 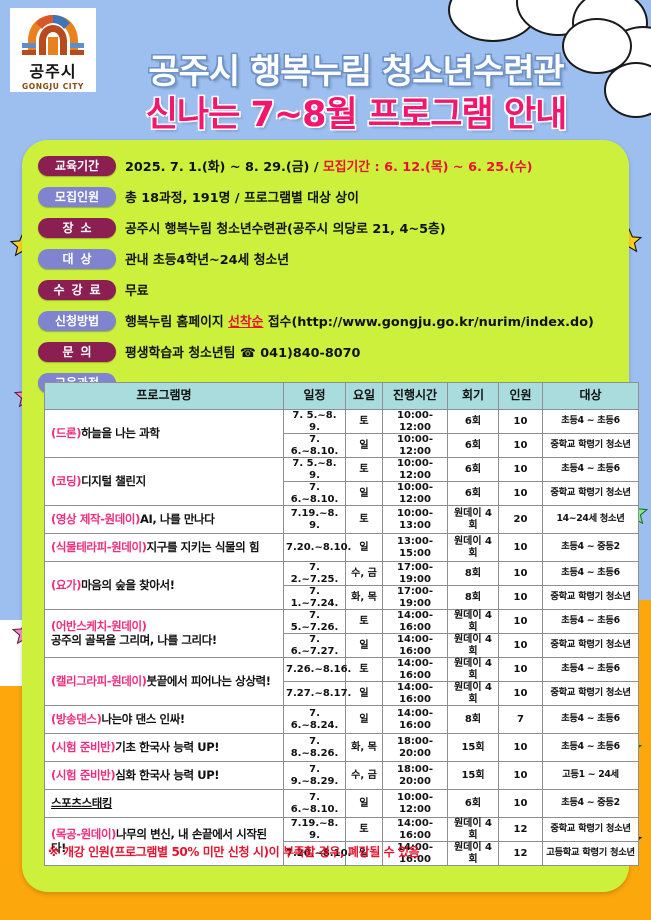 What do you see at coordinates (95, 518) in the screenshot?
I see `program-tag: (영상 제작-원데이)` at bounding box center [95, 518].